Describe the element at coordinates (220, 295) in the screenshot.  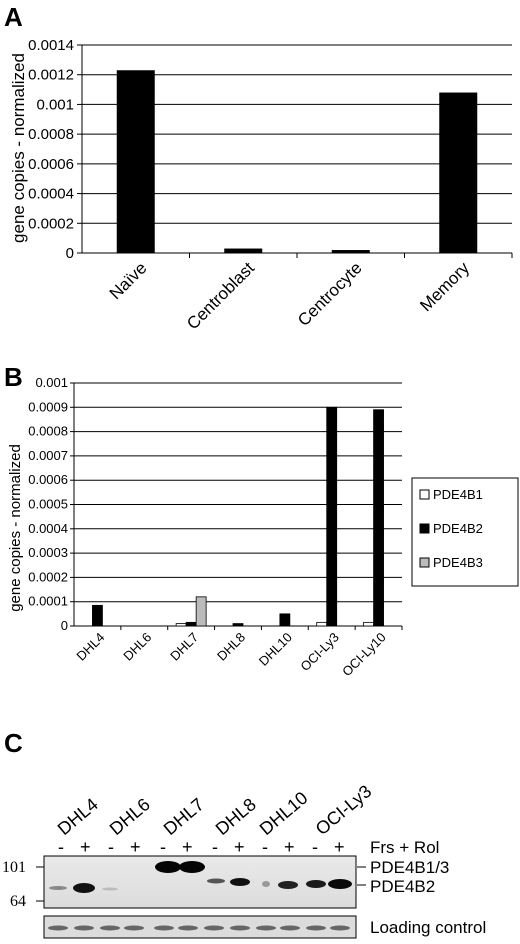
I see `x-tick-label: Centroblast` at that location.